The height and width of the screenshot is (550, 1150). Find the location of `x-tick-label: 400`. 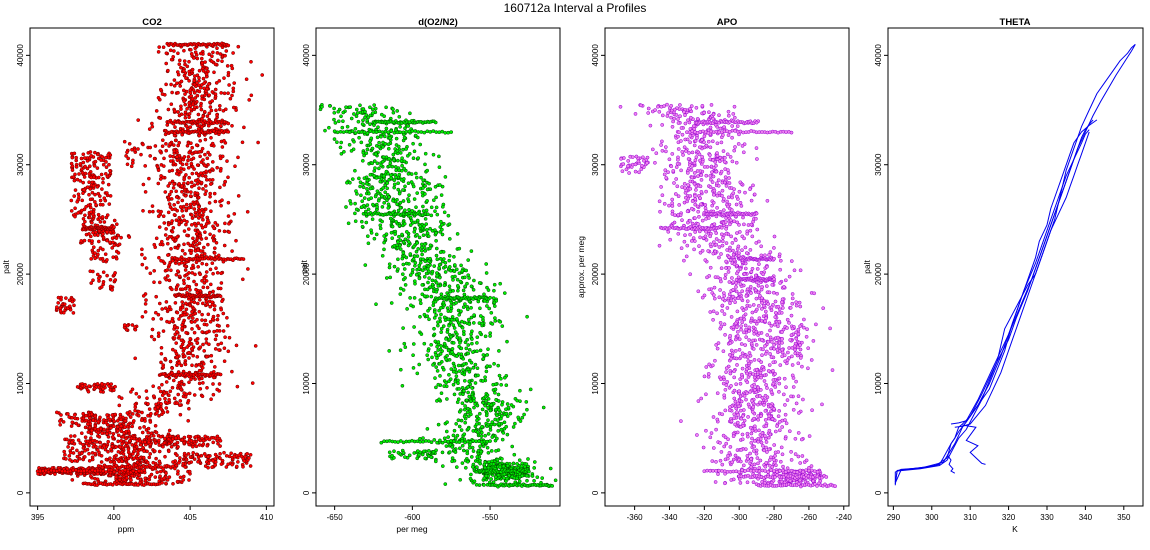

x-tick-label: 400 is located at coordinates (114, 517).